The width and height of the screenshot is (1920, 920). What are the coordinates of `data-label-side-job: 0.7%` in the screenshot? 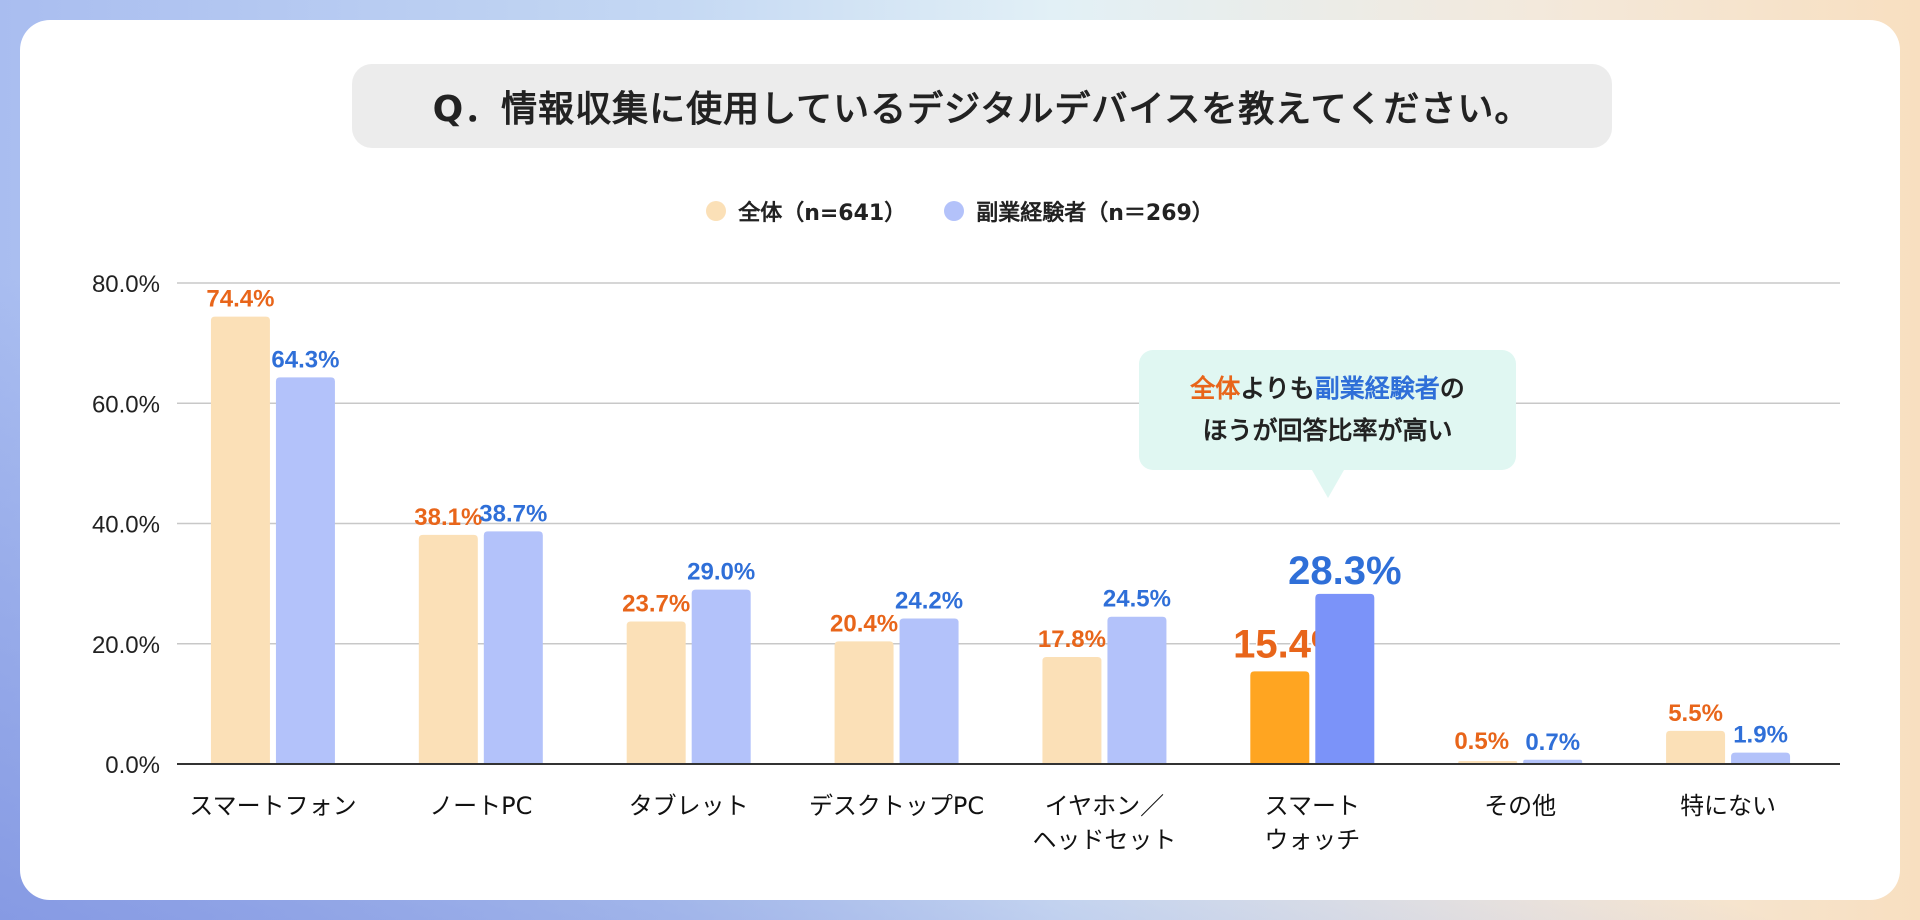 It's located at (1552, 742).